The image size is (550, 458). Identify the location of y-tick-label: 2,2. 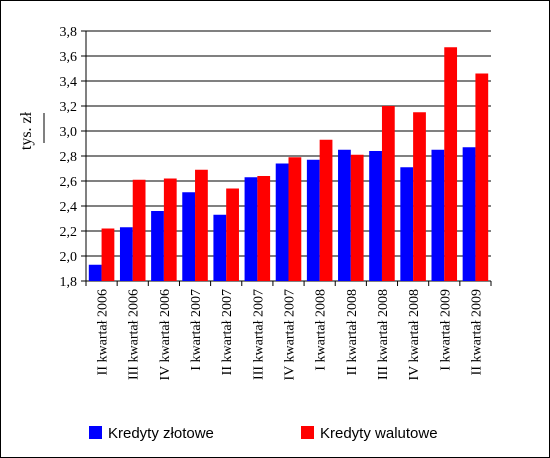
(69, 232).